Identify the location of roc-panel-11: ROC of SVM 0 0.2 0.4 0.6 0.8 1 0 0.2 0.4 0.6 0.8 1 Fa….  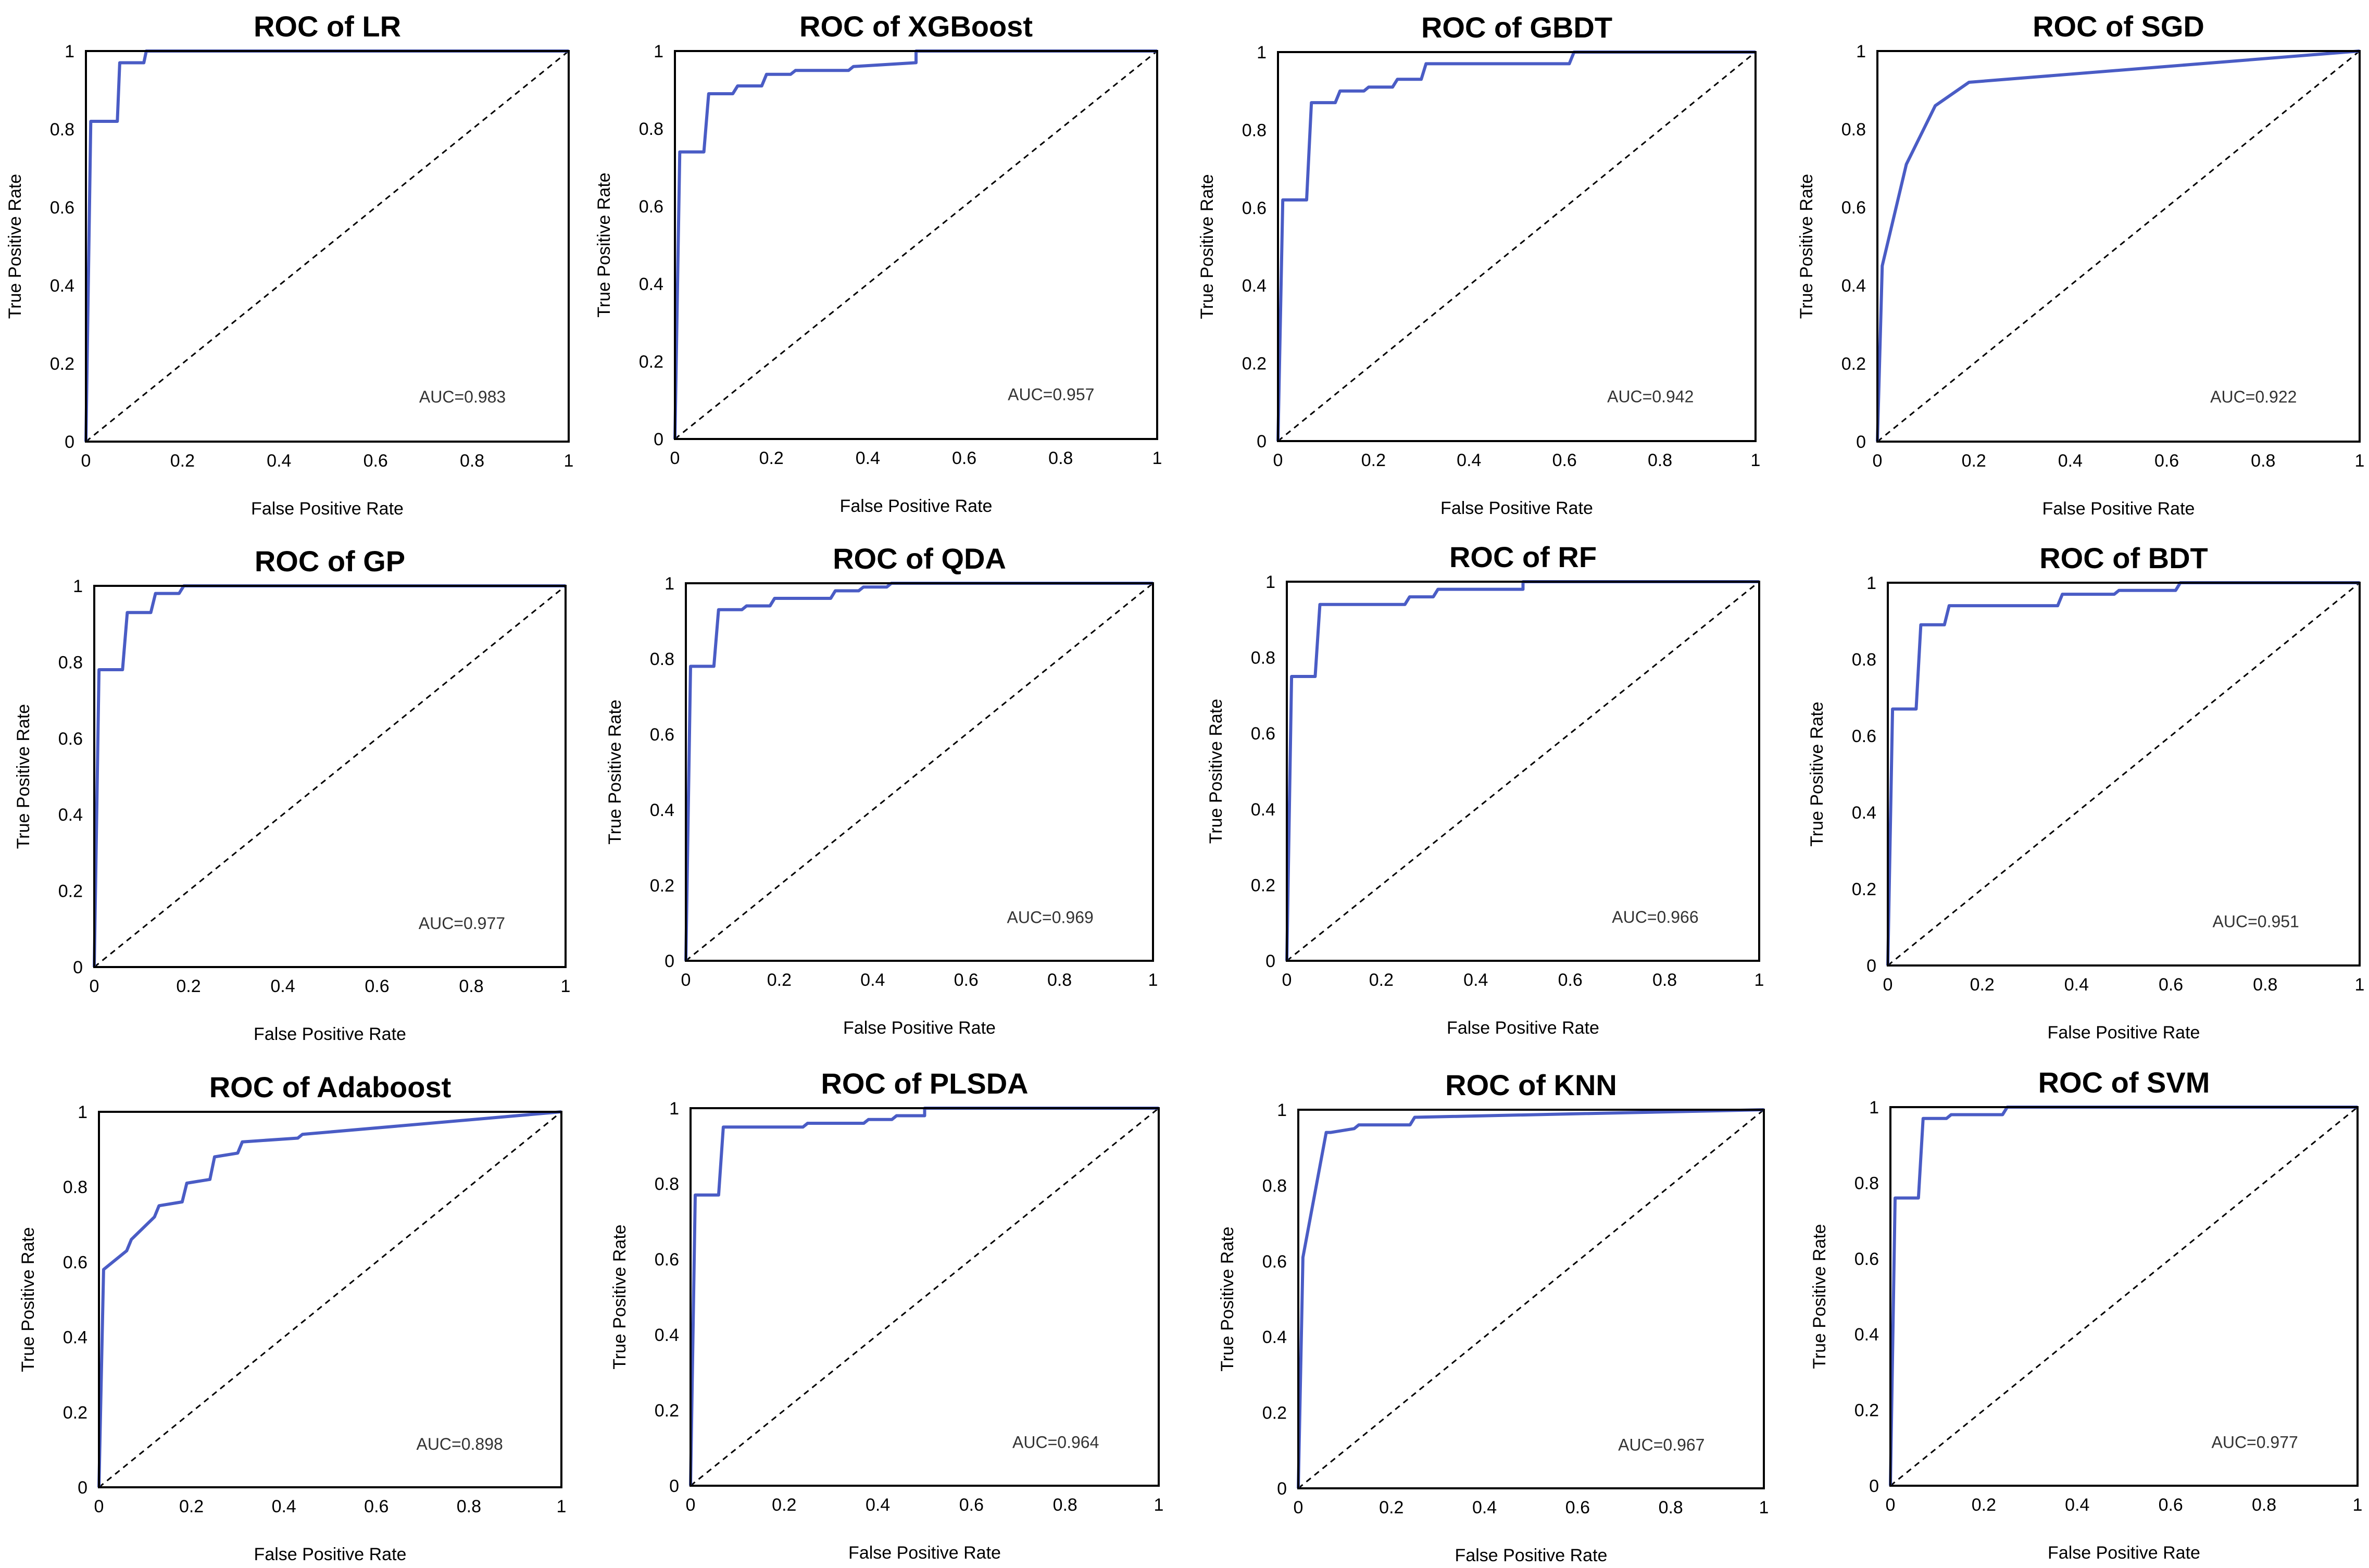
(2086, 1314).